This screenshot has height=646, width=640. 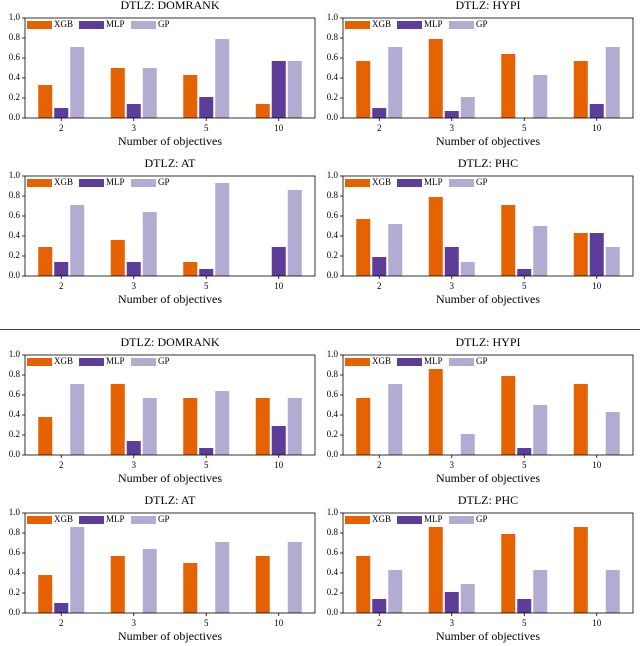 I want to click on legend-label: MLP, so click(x=433, y=519).